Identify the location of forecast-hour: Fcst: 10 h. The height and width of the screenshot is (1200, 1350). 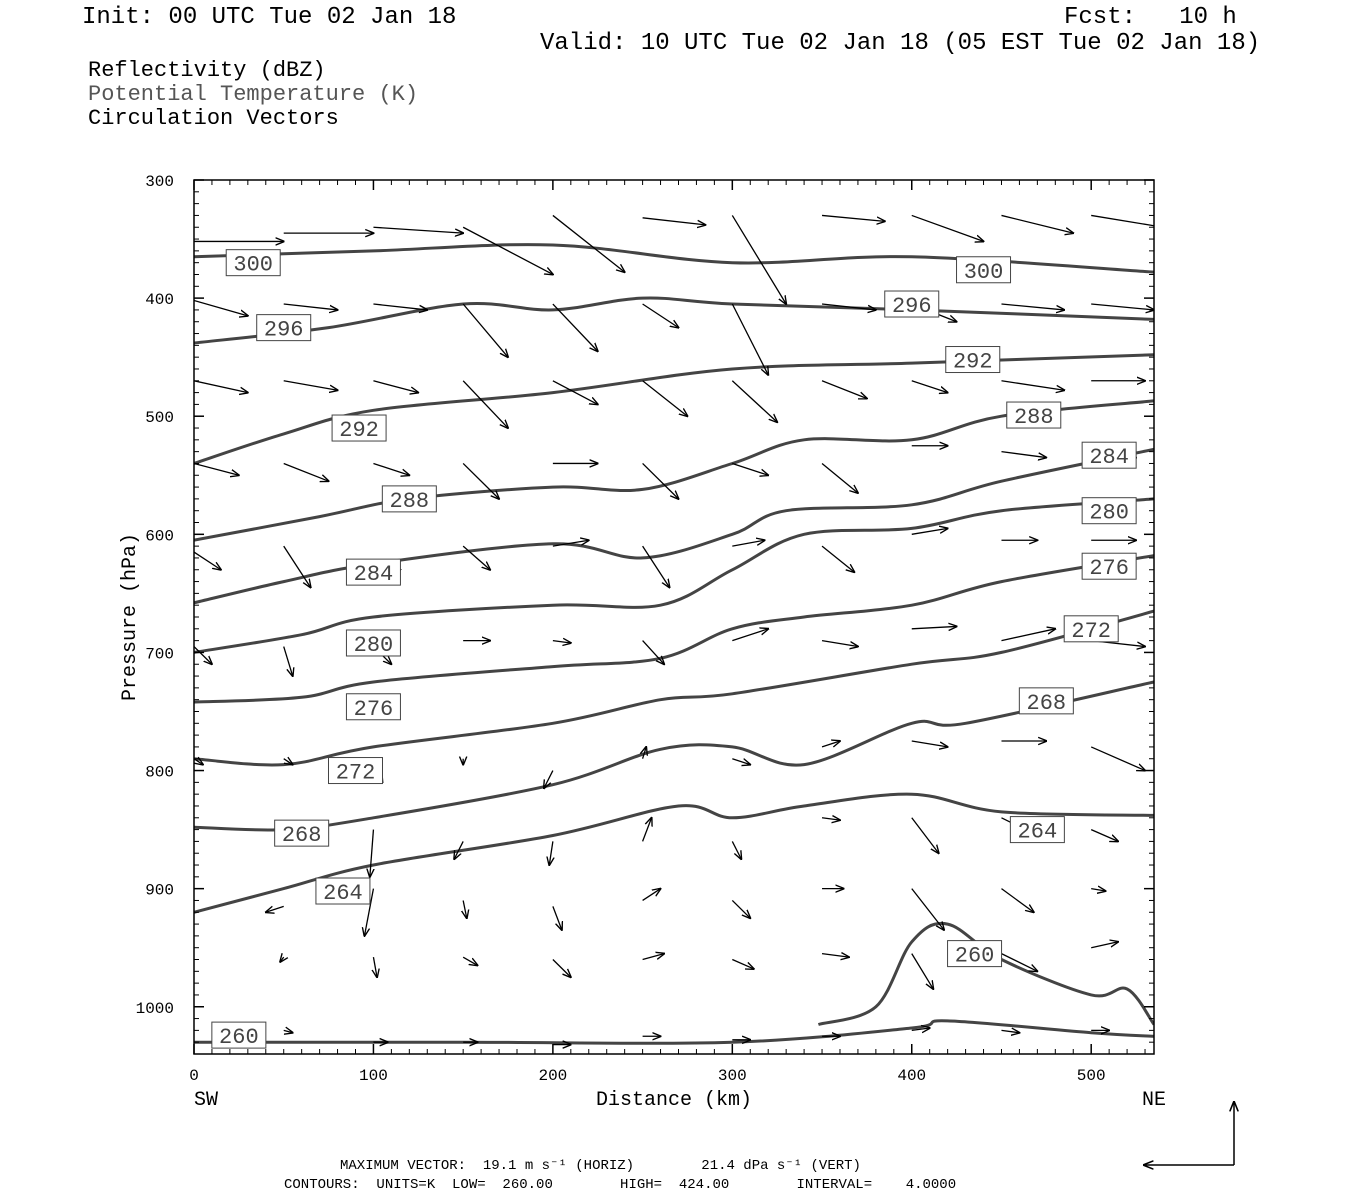
(1150, 17).